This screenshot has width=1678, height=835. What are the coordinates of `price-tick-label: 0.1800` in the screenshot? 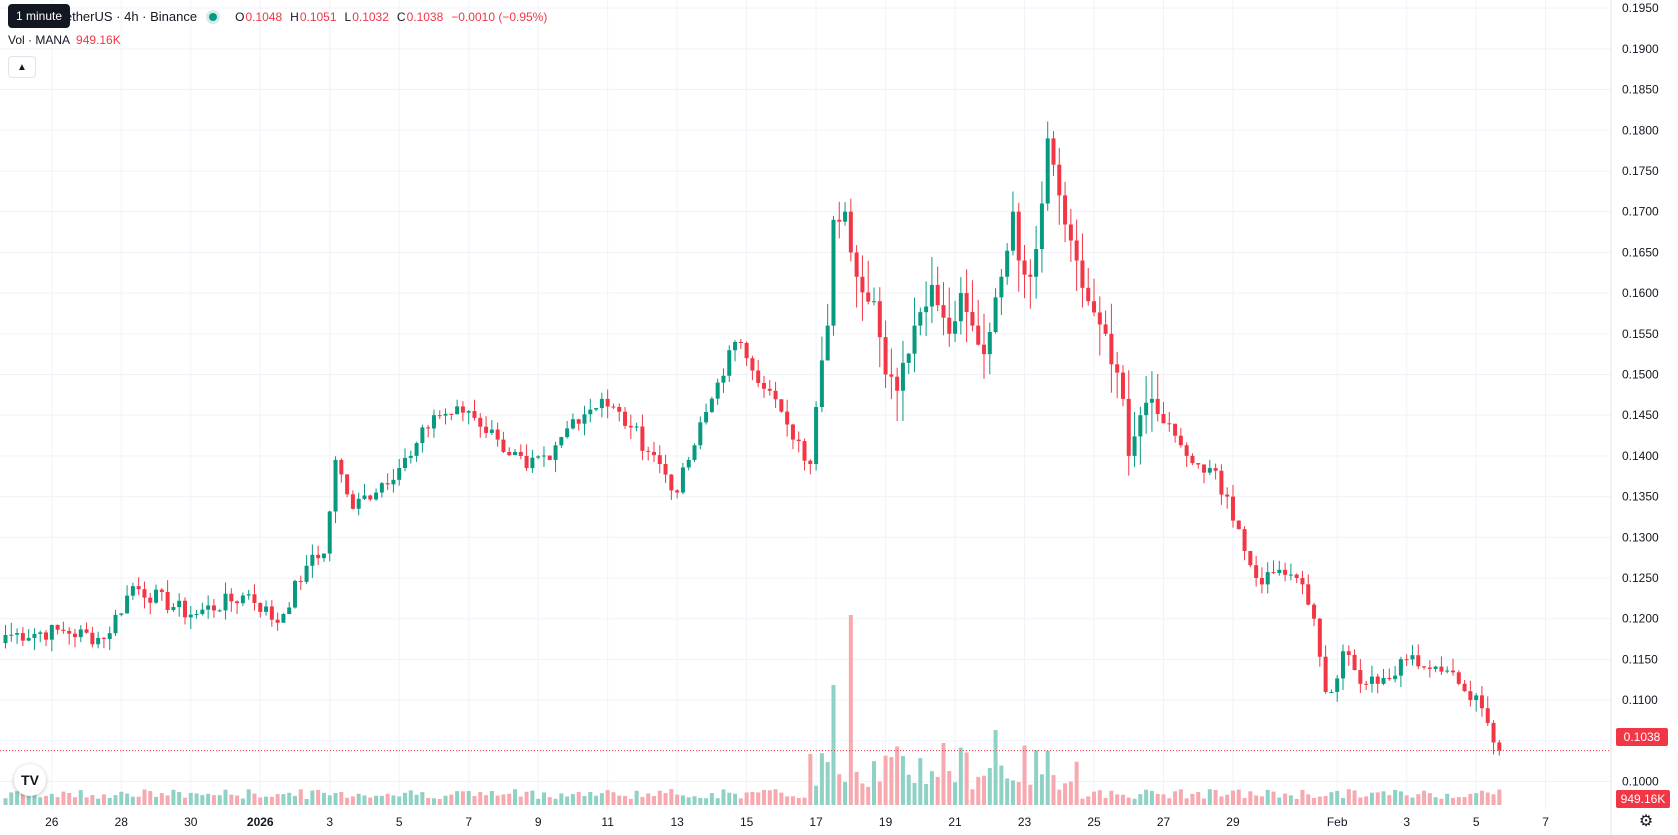 It's located at (1640, 130).